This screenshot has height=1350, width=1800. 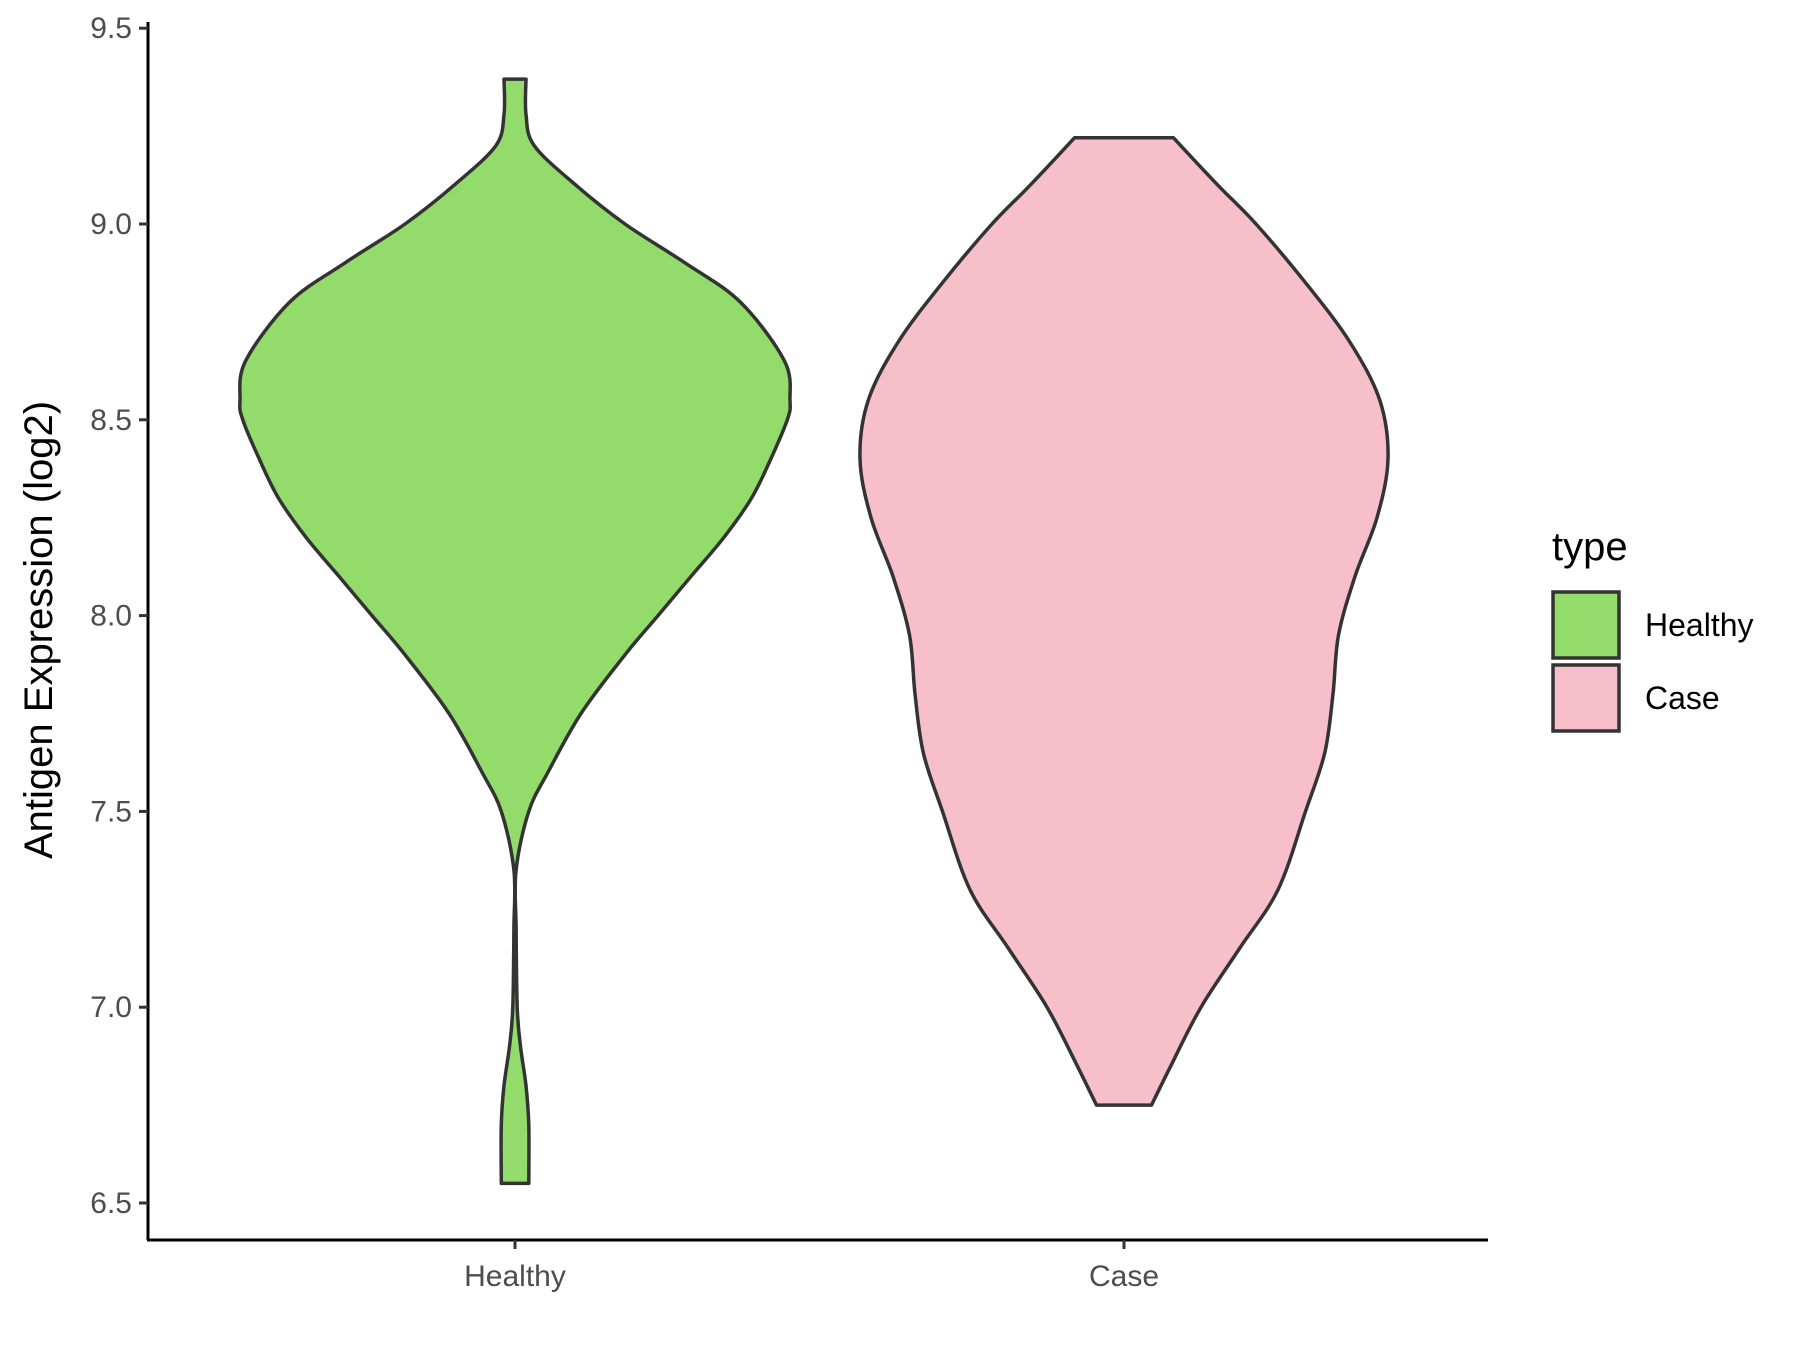 What do you see at coordinates (1124, 1276) in the screenshot?
I see `x-tick-label: Case` at bounding box center [1124, 1276].